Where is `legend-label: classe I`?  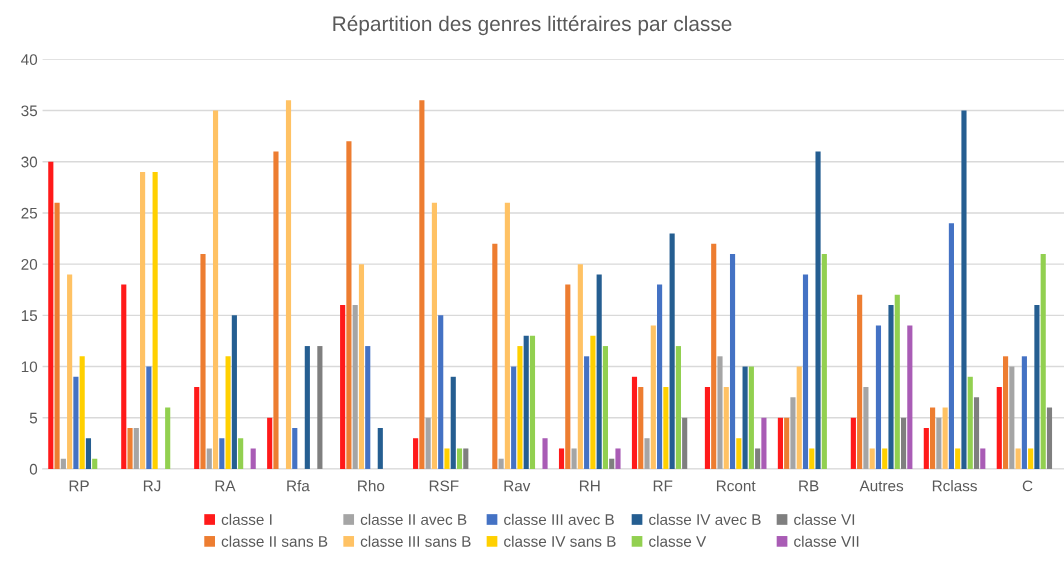
legend-label: classe I is located at coordinates (246, 519).